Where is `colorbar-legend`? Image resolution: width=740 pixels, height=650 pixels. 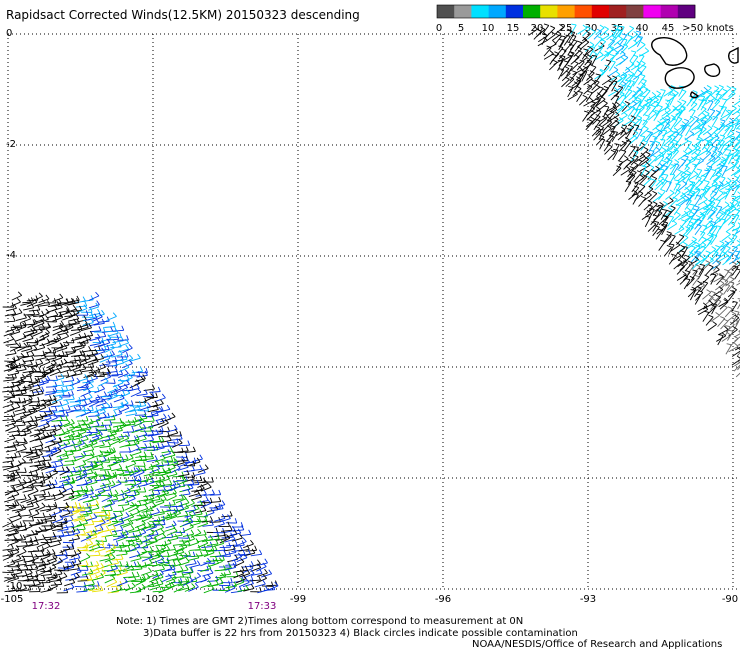 colorbar-legend is located at coordinates (566, 11).